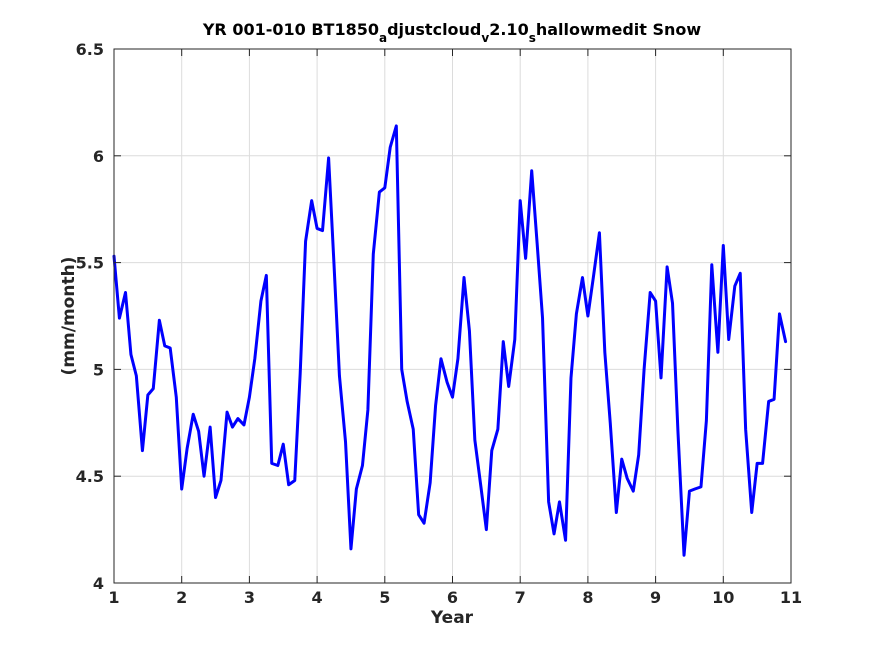  I want to click on y-axis-label: (mm/month), so click(69, 316).